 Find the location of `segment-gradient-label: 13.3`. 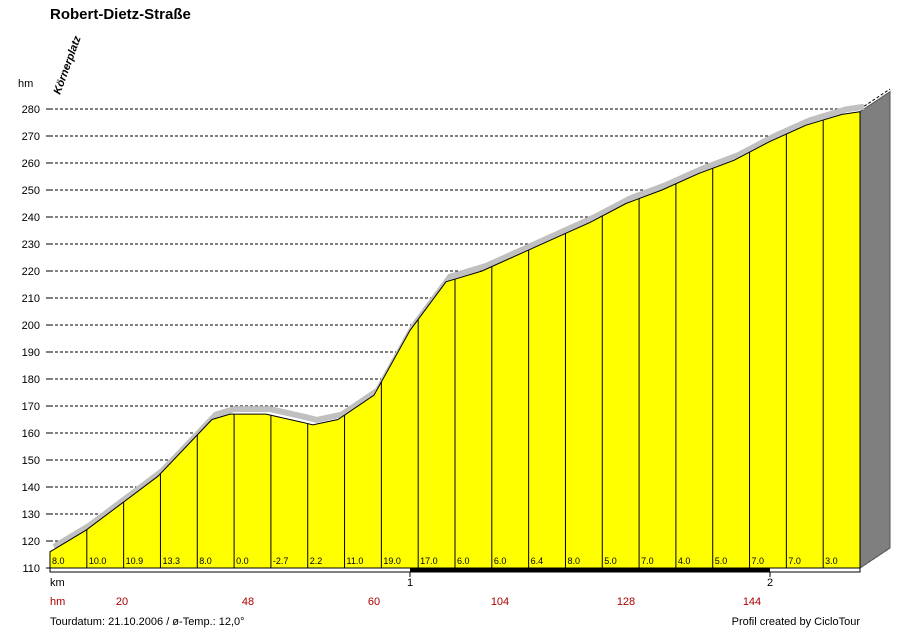

segment-gradient-label: 13.3 is located at coordinates (171, 561).